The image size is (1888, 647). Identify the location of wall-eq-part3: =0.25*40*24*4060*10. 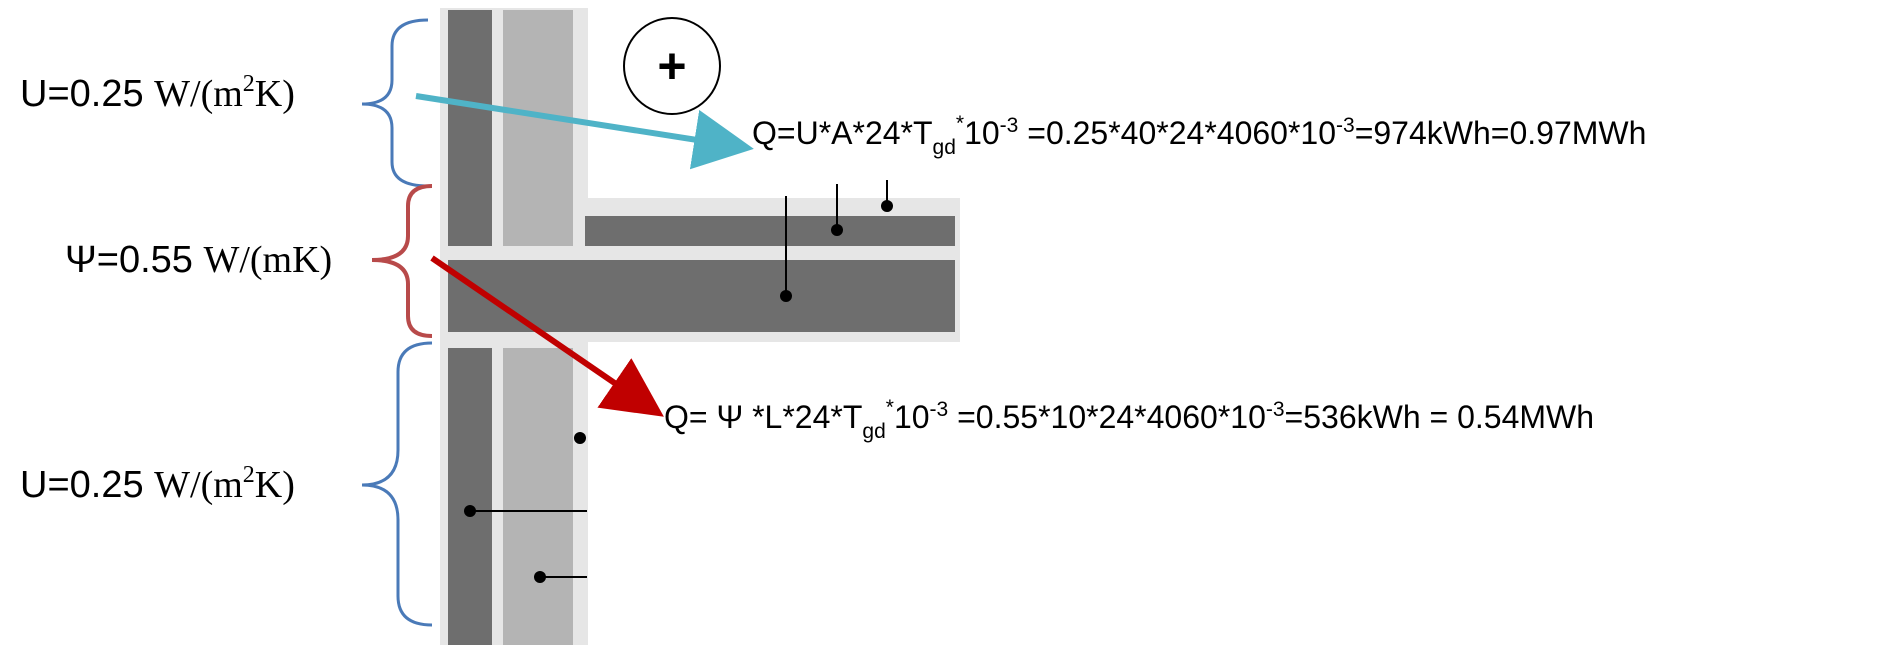
(1177, 133).